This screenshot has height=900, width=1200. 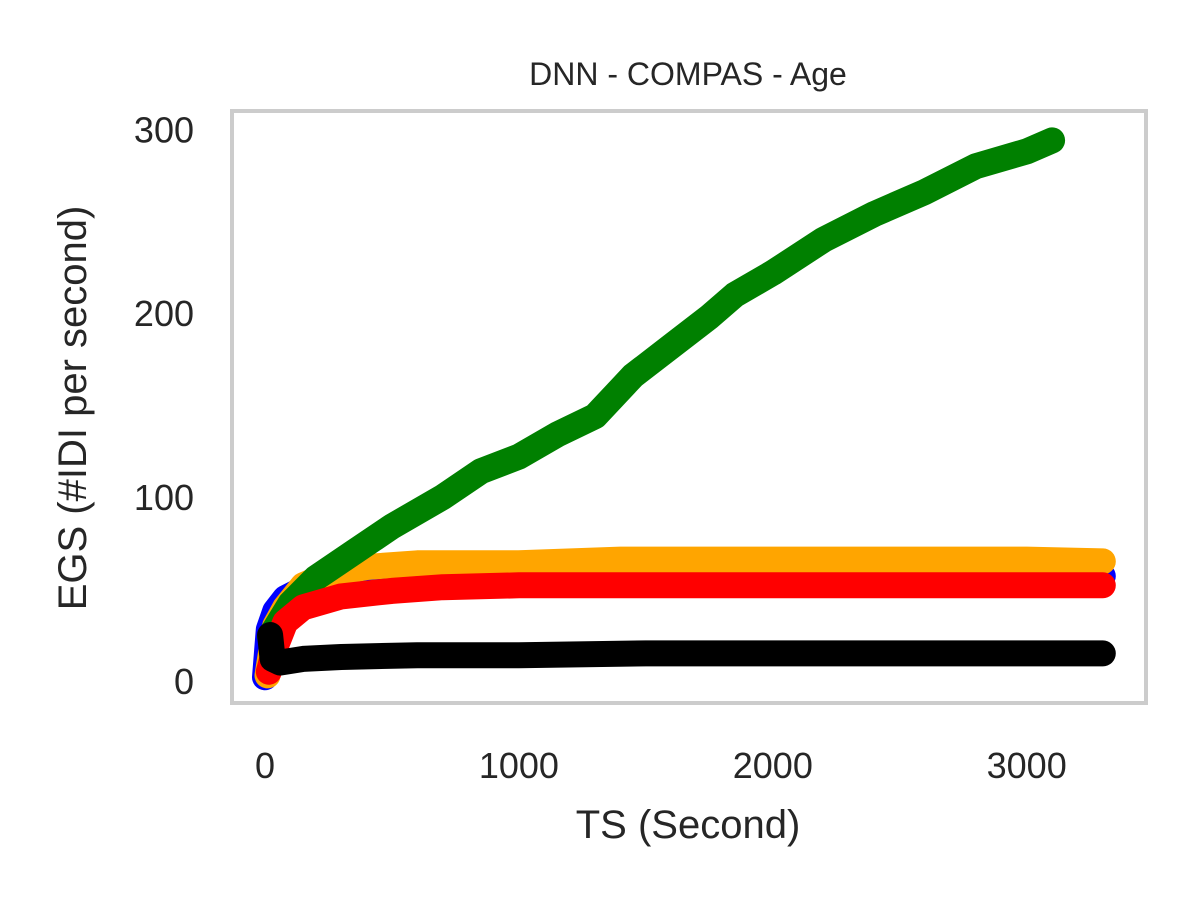 I want to click on y-tick-label: 300, so click(x=164, y=129).